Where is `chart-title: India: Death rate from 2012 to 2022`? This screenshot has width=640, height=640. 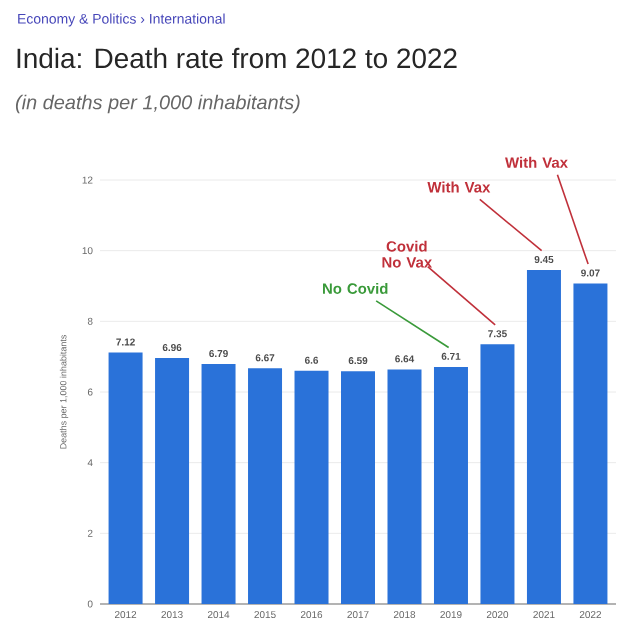 chart-title: India: Death rate from 2012 to 2022 is located at coordinates (237, 58).